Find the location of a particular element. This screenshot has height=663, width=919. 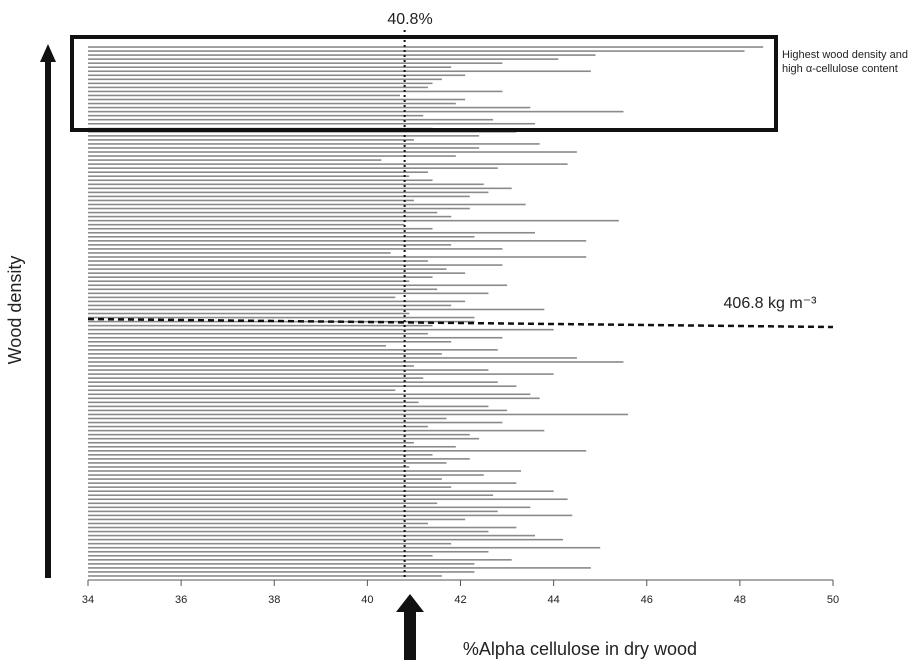

highlight-box-inner is located at coordinates (424, 83).